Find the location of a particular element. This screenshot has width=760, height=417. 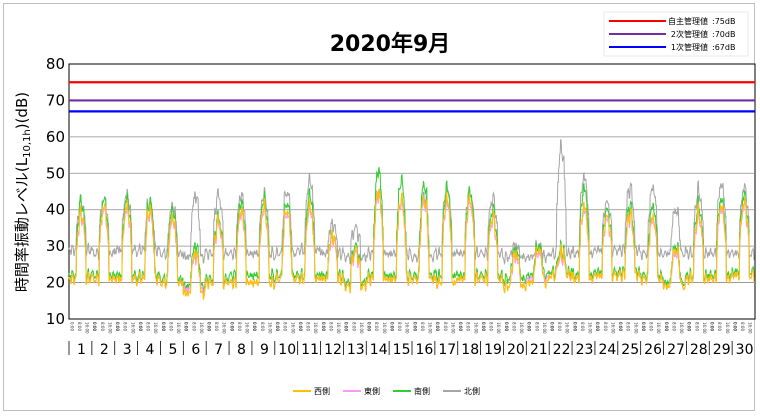

day-label: 10 is located at coordinates (287, 350).